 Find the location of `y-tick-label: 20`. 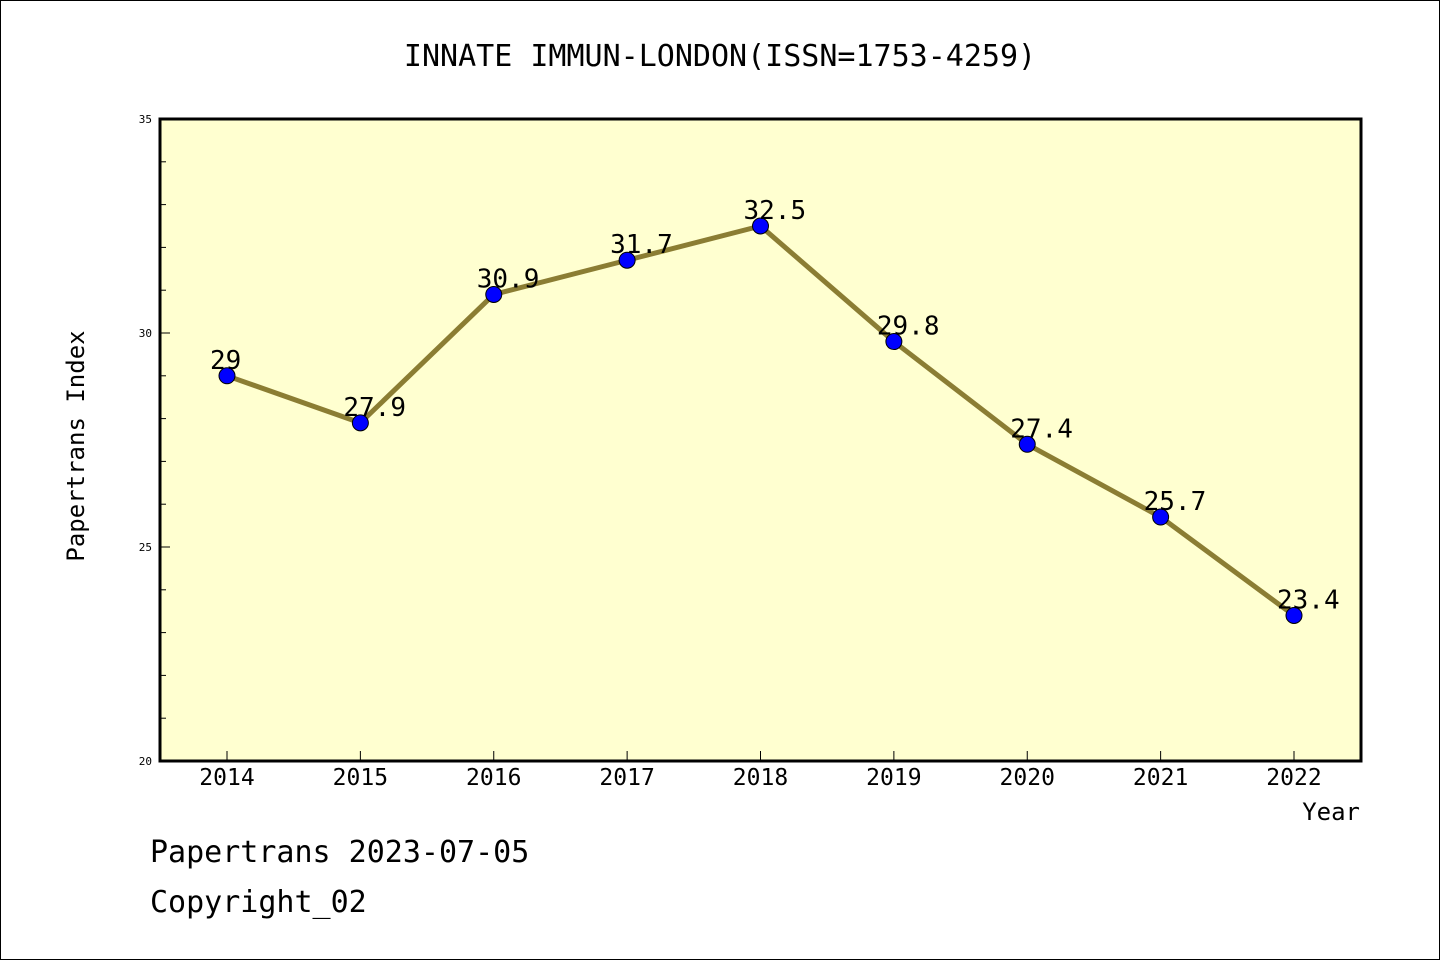

y-tick-label: 20 is located at coordinates (145, 761).